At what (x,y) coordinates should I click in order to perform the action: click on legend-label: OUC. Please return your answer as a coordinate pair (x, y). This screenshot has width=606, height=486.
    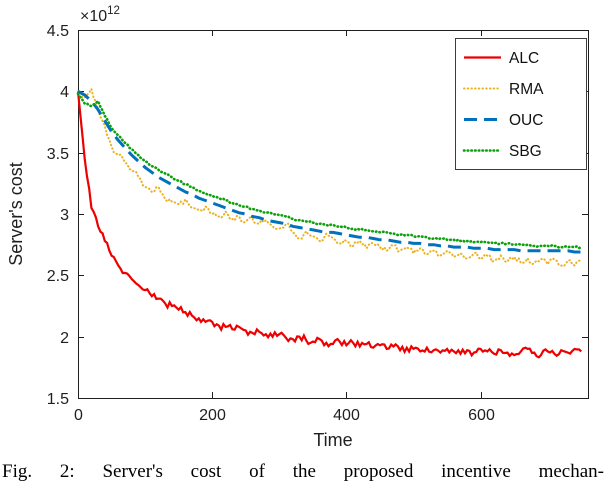
    Looking at the image, I should click on (526, 120).